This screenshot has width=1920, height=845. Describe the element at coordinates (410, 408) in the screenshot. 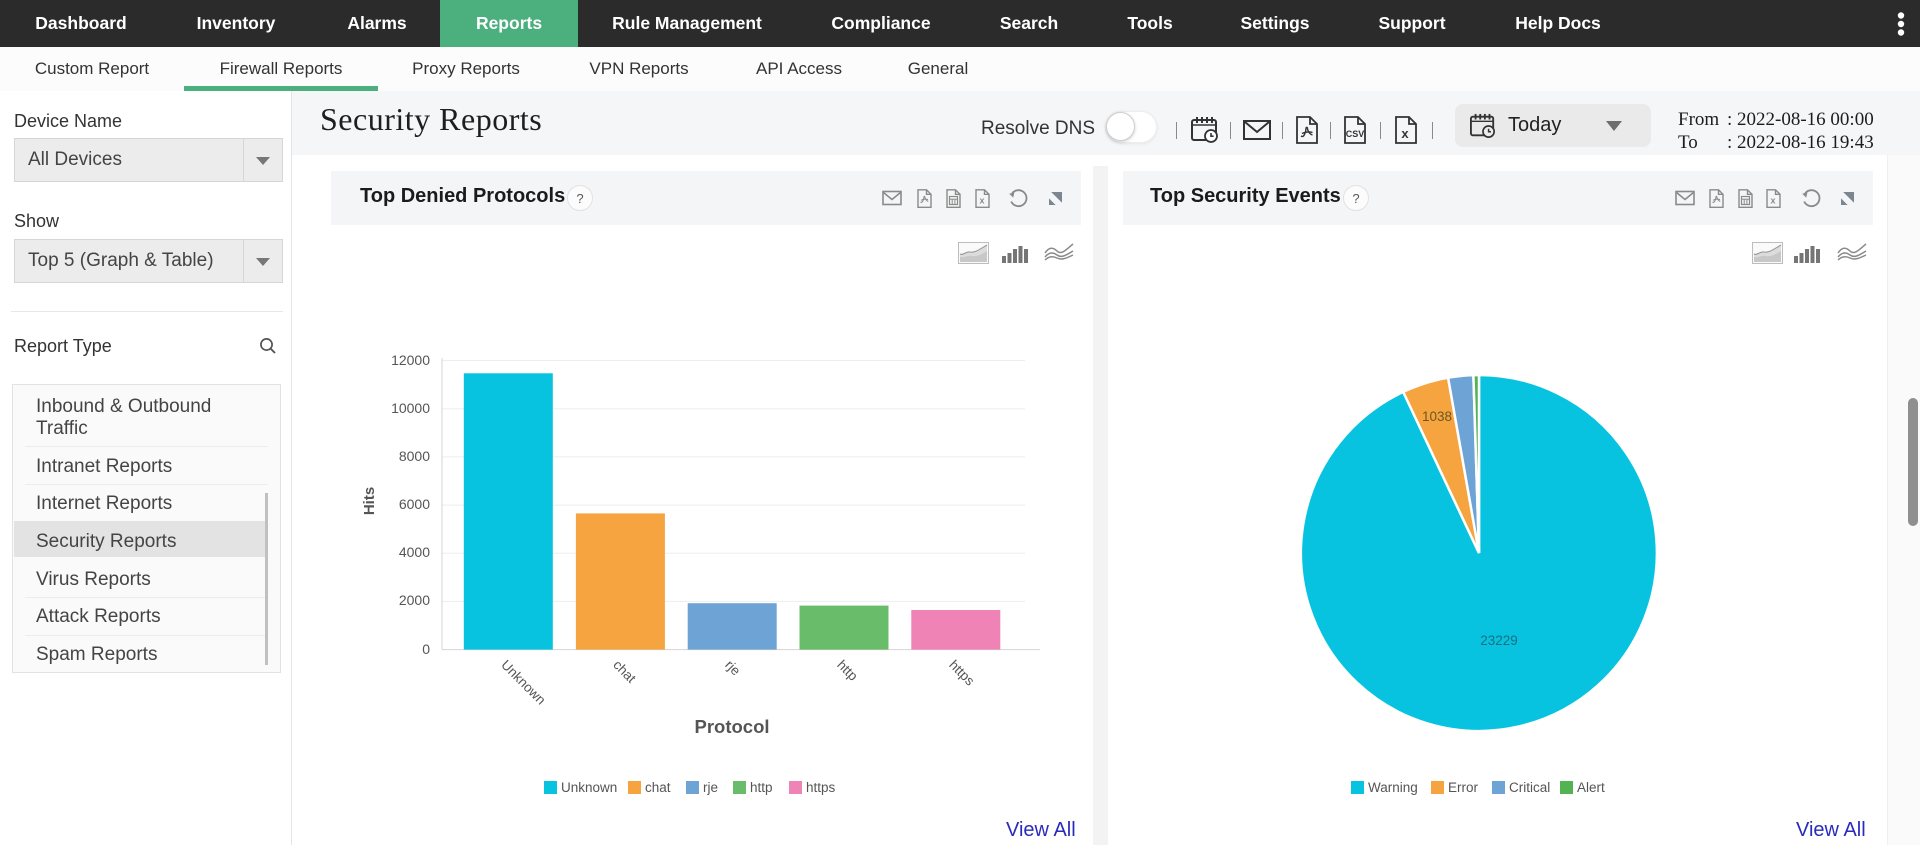

I see `svg-text: 10000` at that location.